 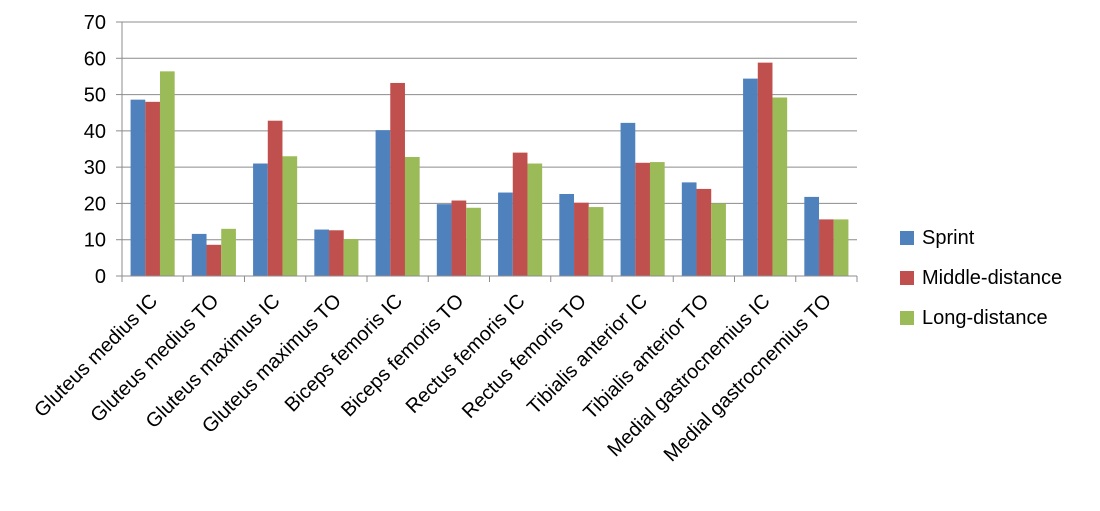 What do you see at coordinates (907, 238) in the screenshot?
I see `legend-swatch-sprint` at bounding box center [907, 238].